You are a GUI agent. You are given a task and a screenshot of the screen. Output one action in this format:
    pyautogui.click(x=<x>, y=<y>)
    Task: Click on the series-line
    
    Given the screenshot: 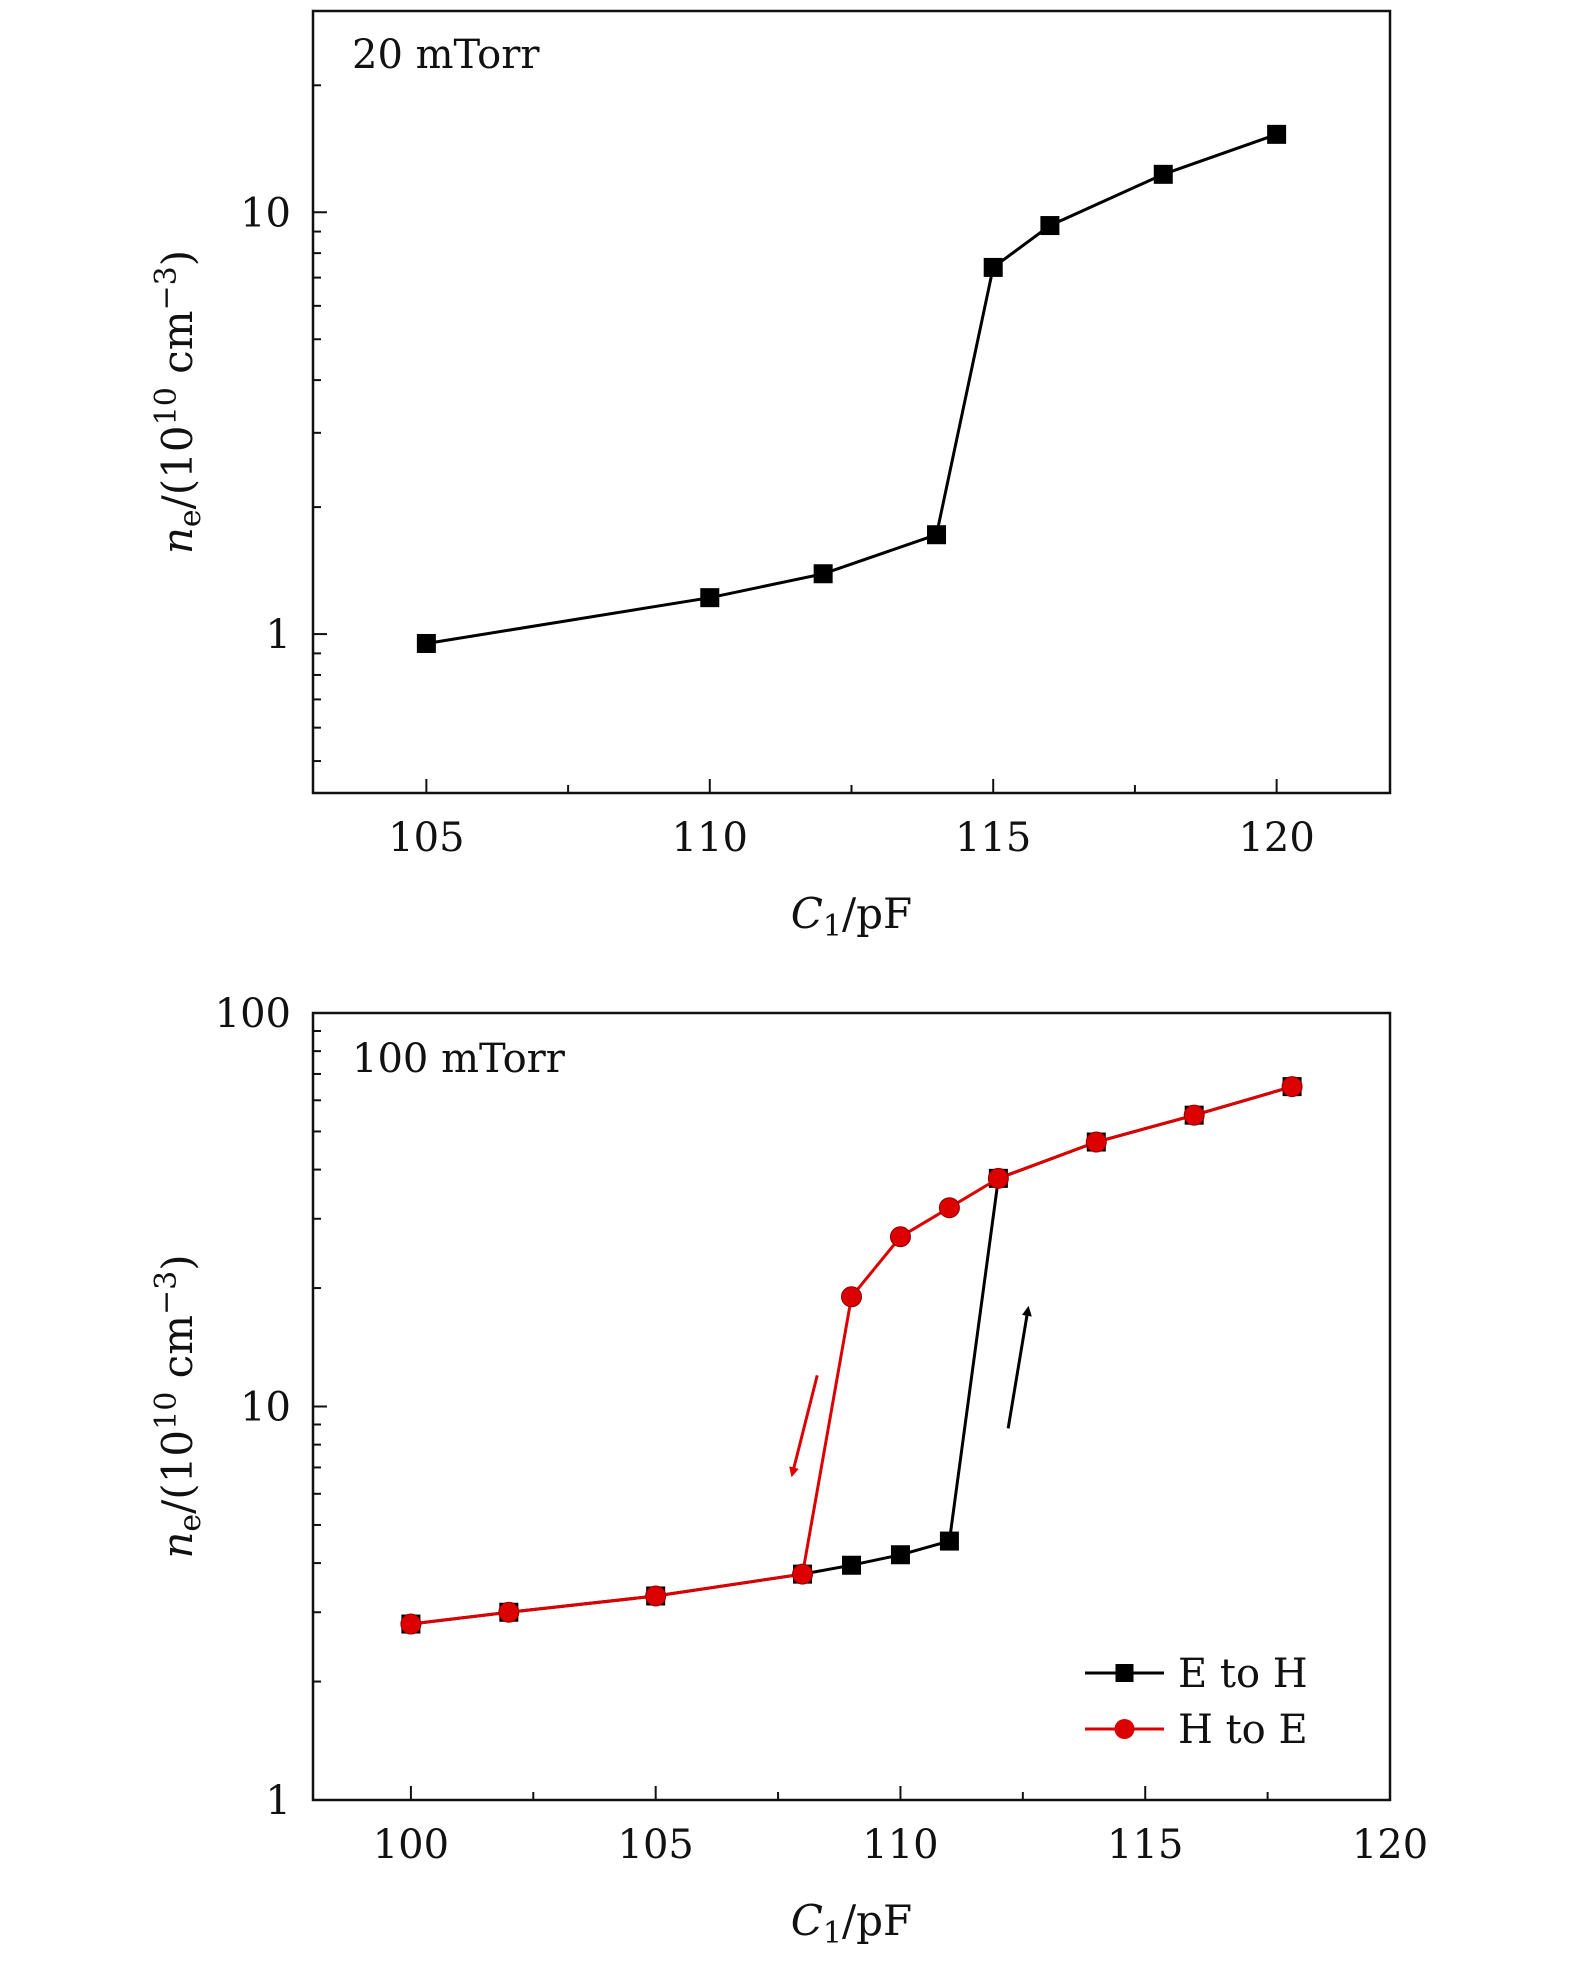 What is the action you would take?
    pyautogui.click(x=852, y=388)
    